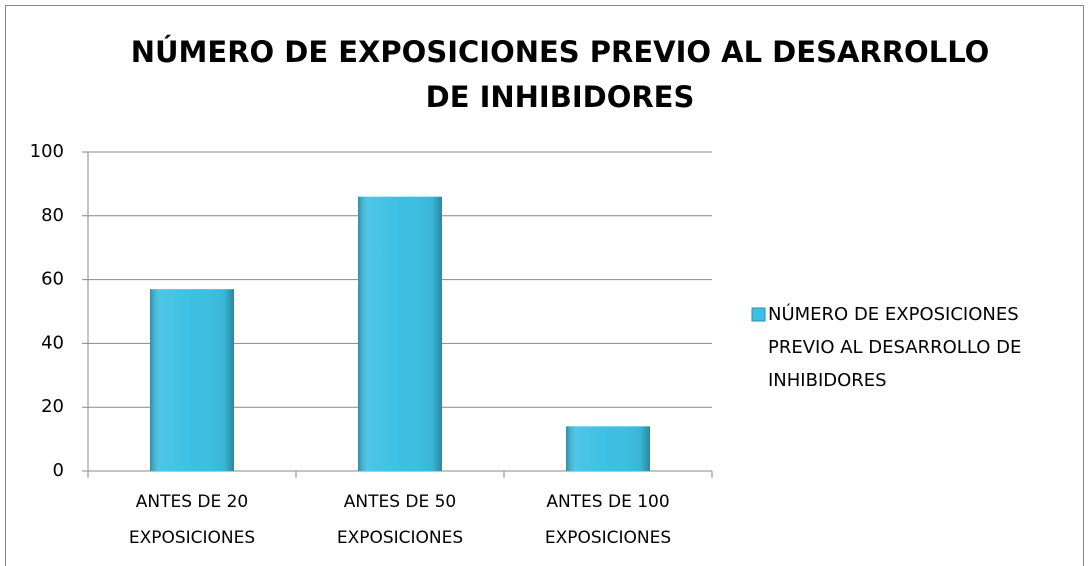  What do you see at coordinates (400, 520) in the screenshot?
I see `x-tick-label: ANTES DE 50 EXPOSICIONES` at bounding box center [400, 520].